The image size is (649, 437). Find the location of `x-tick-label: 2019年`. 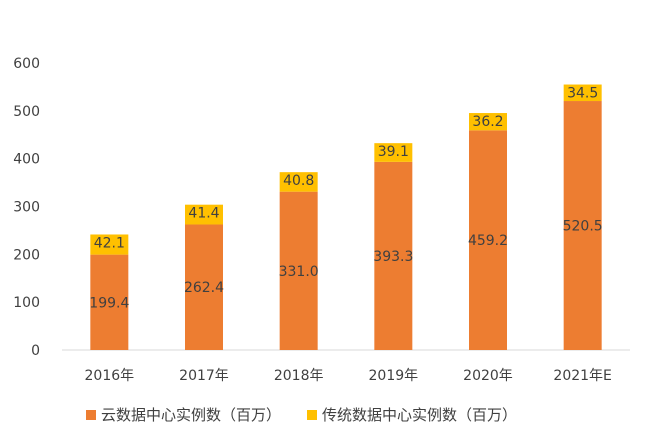

x-tick-label: 2019年 is located at coordinates (394, 376).